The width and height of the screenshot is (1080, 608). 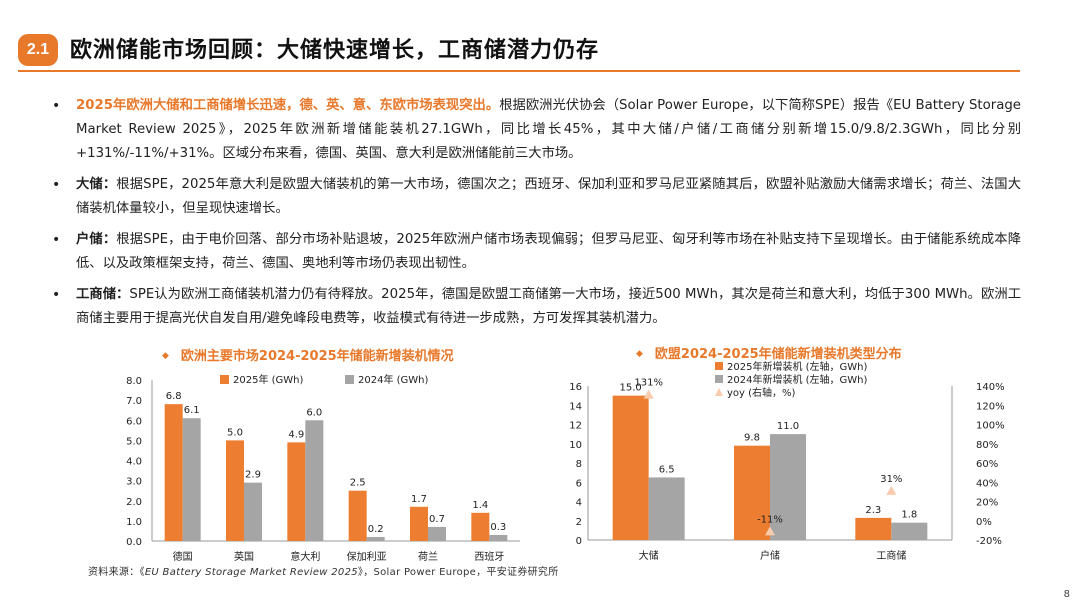 I want to click on data-label: 6.5, so click(x=667, y=469).